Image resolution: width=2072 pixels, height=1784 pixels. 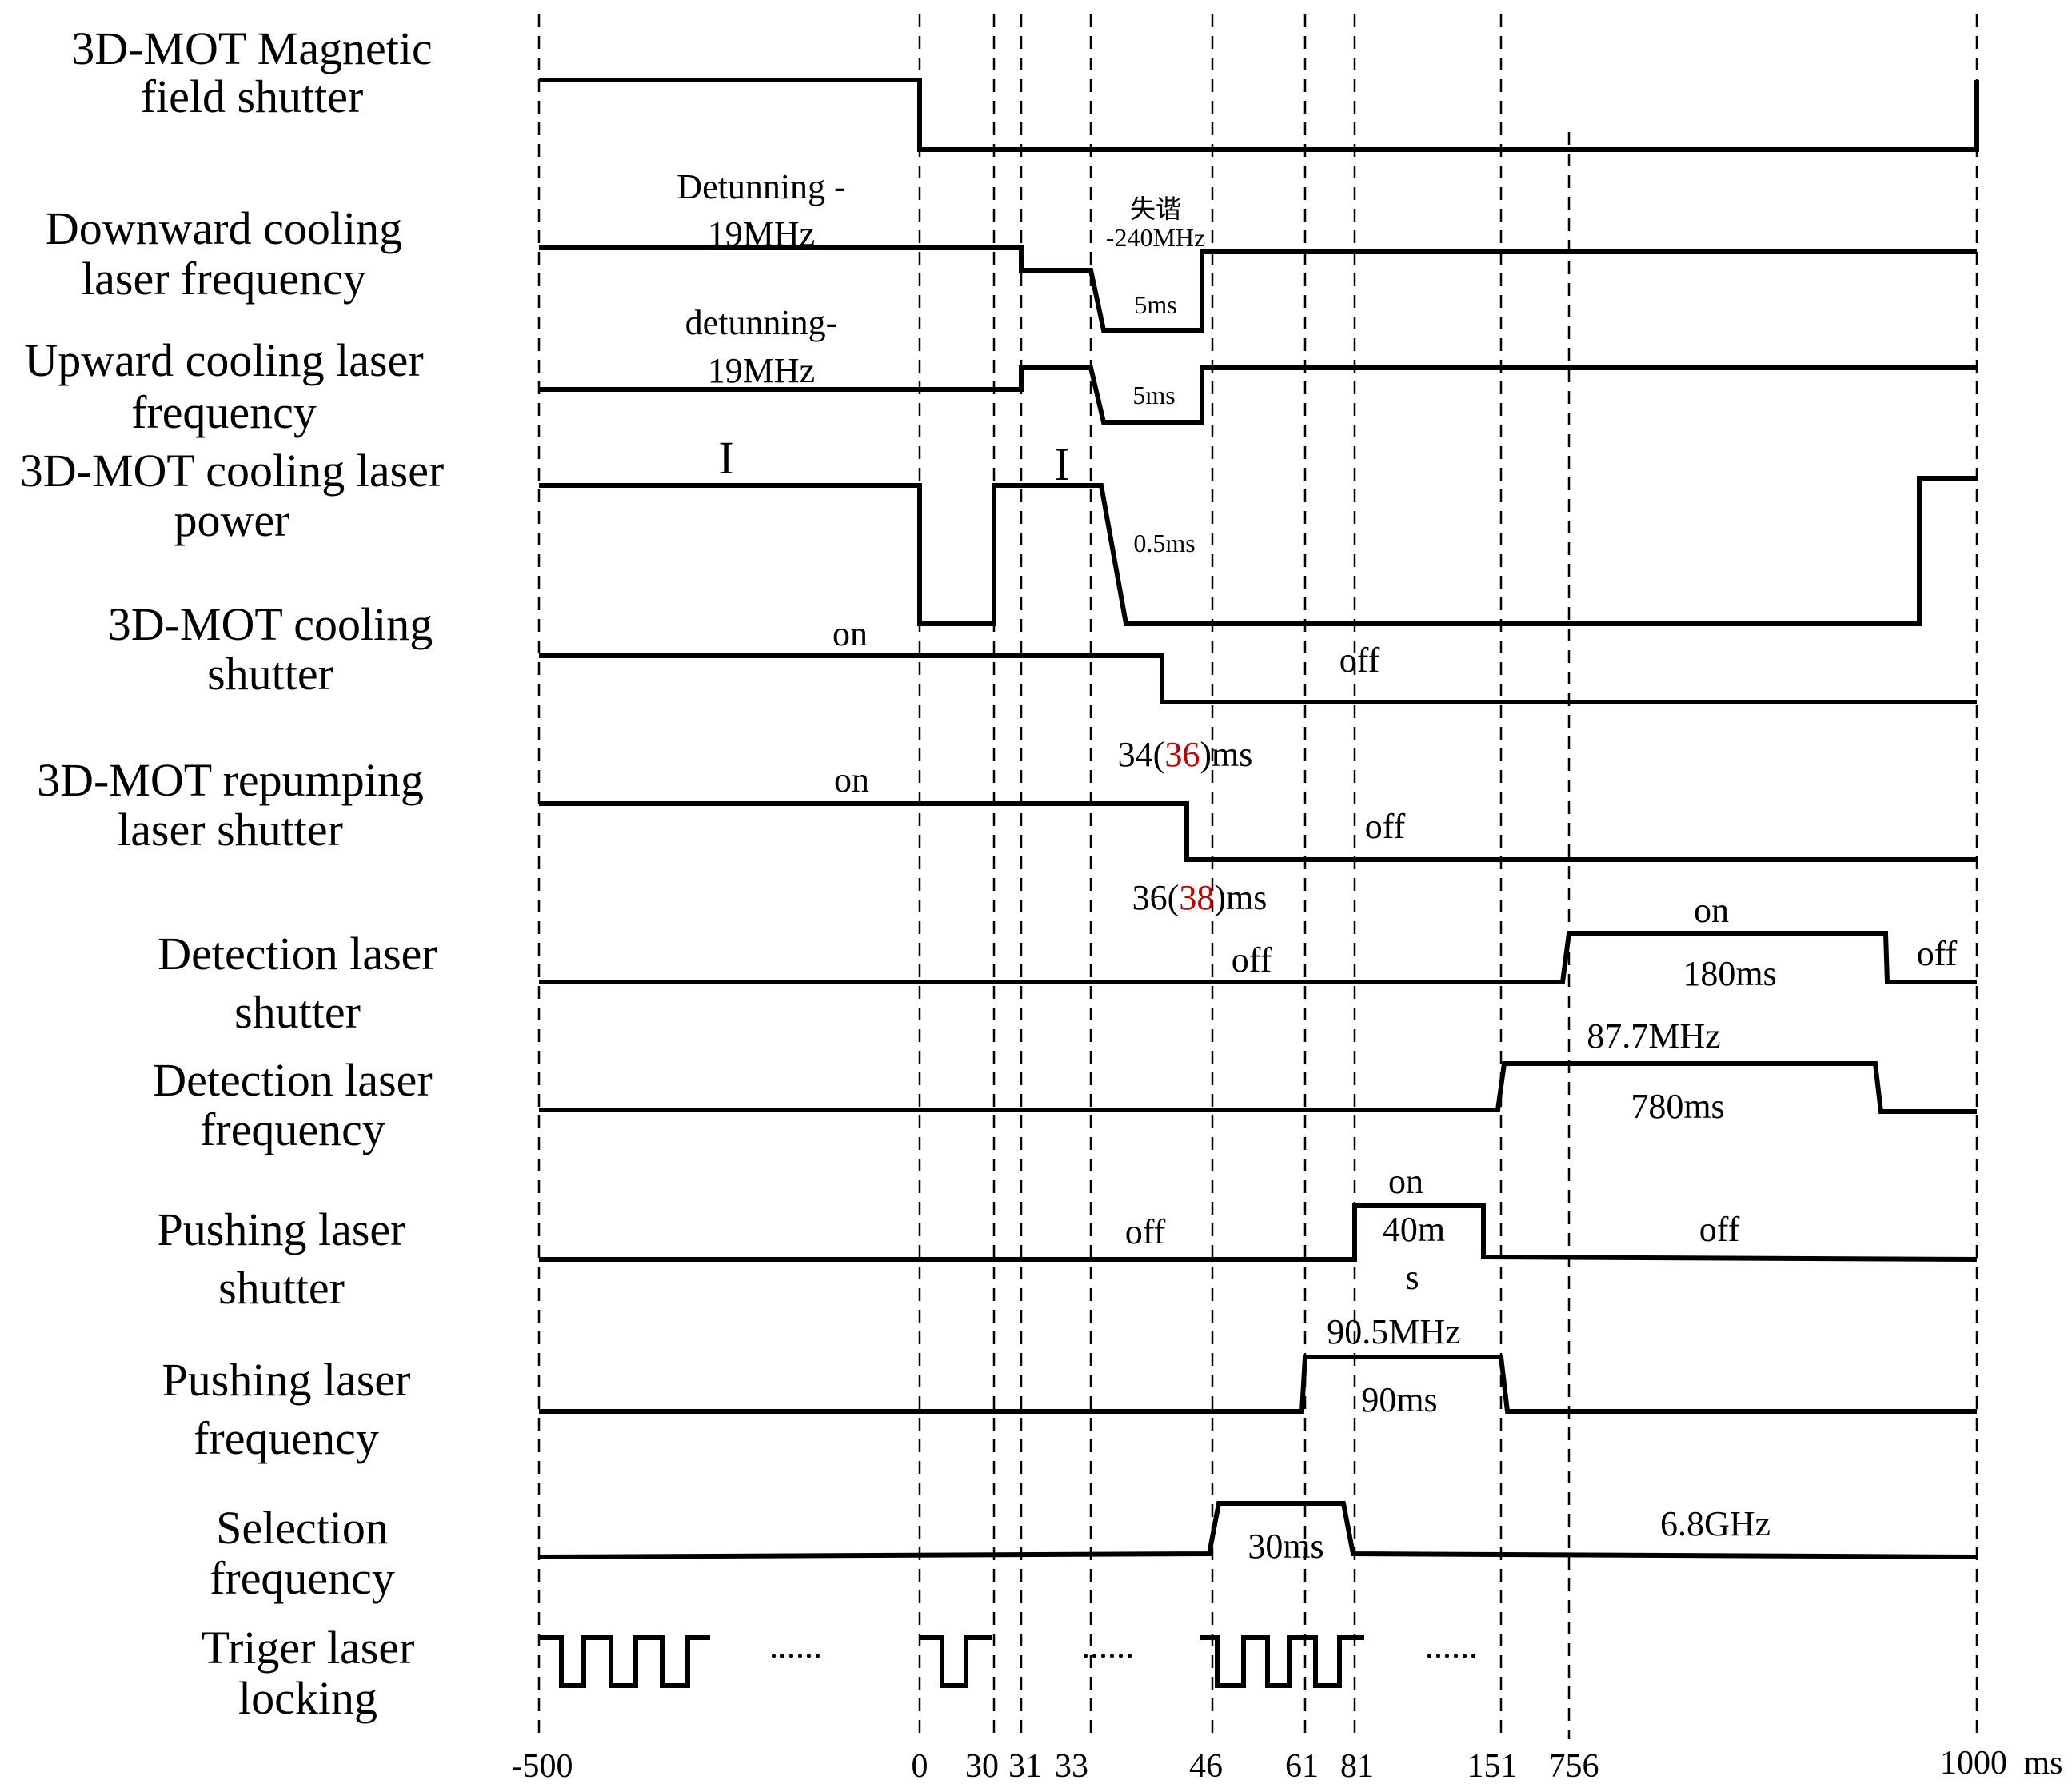 I want to click on annotation: 90ms, so click(x=1399, y=1399).